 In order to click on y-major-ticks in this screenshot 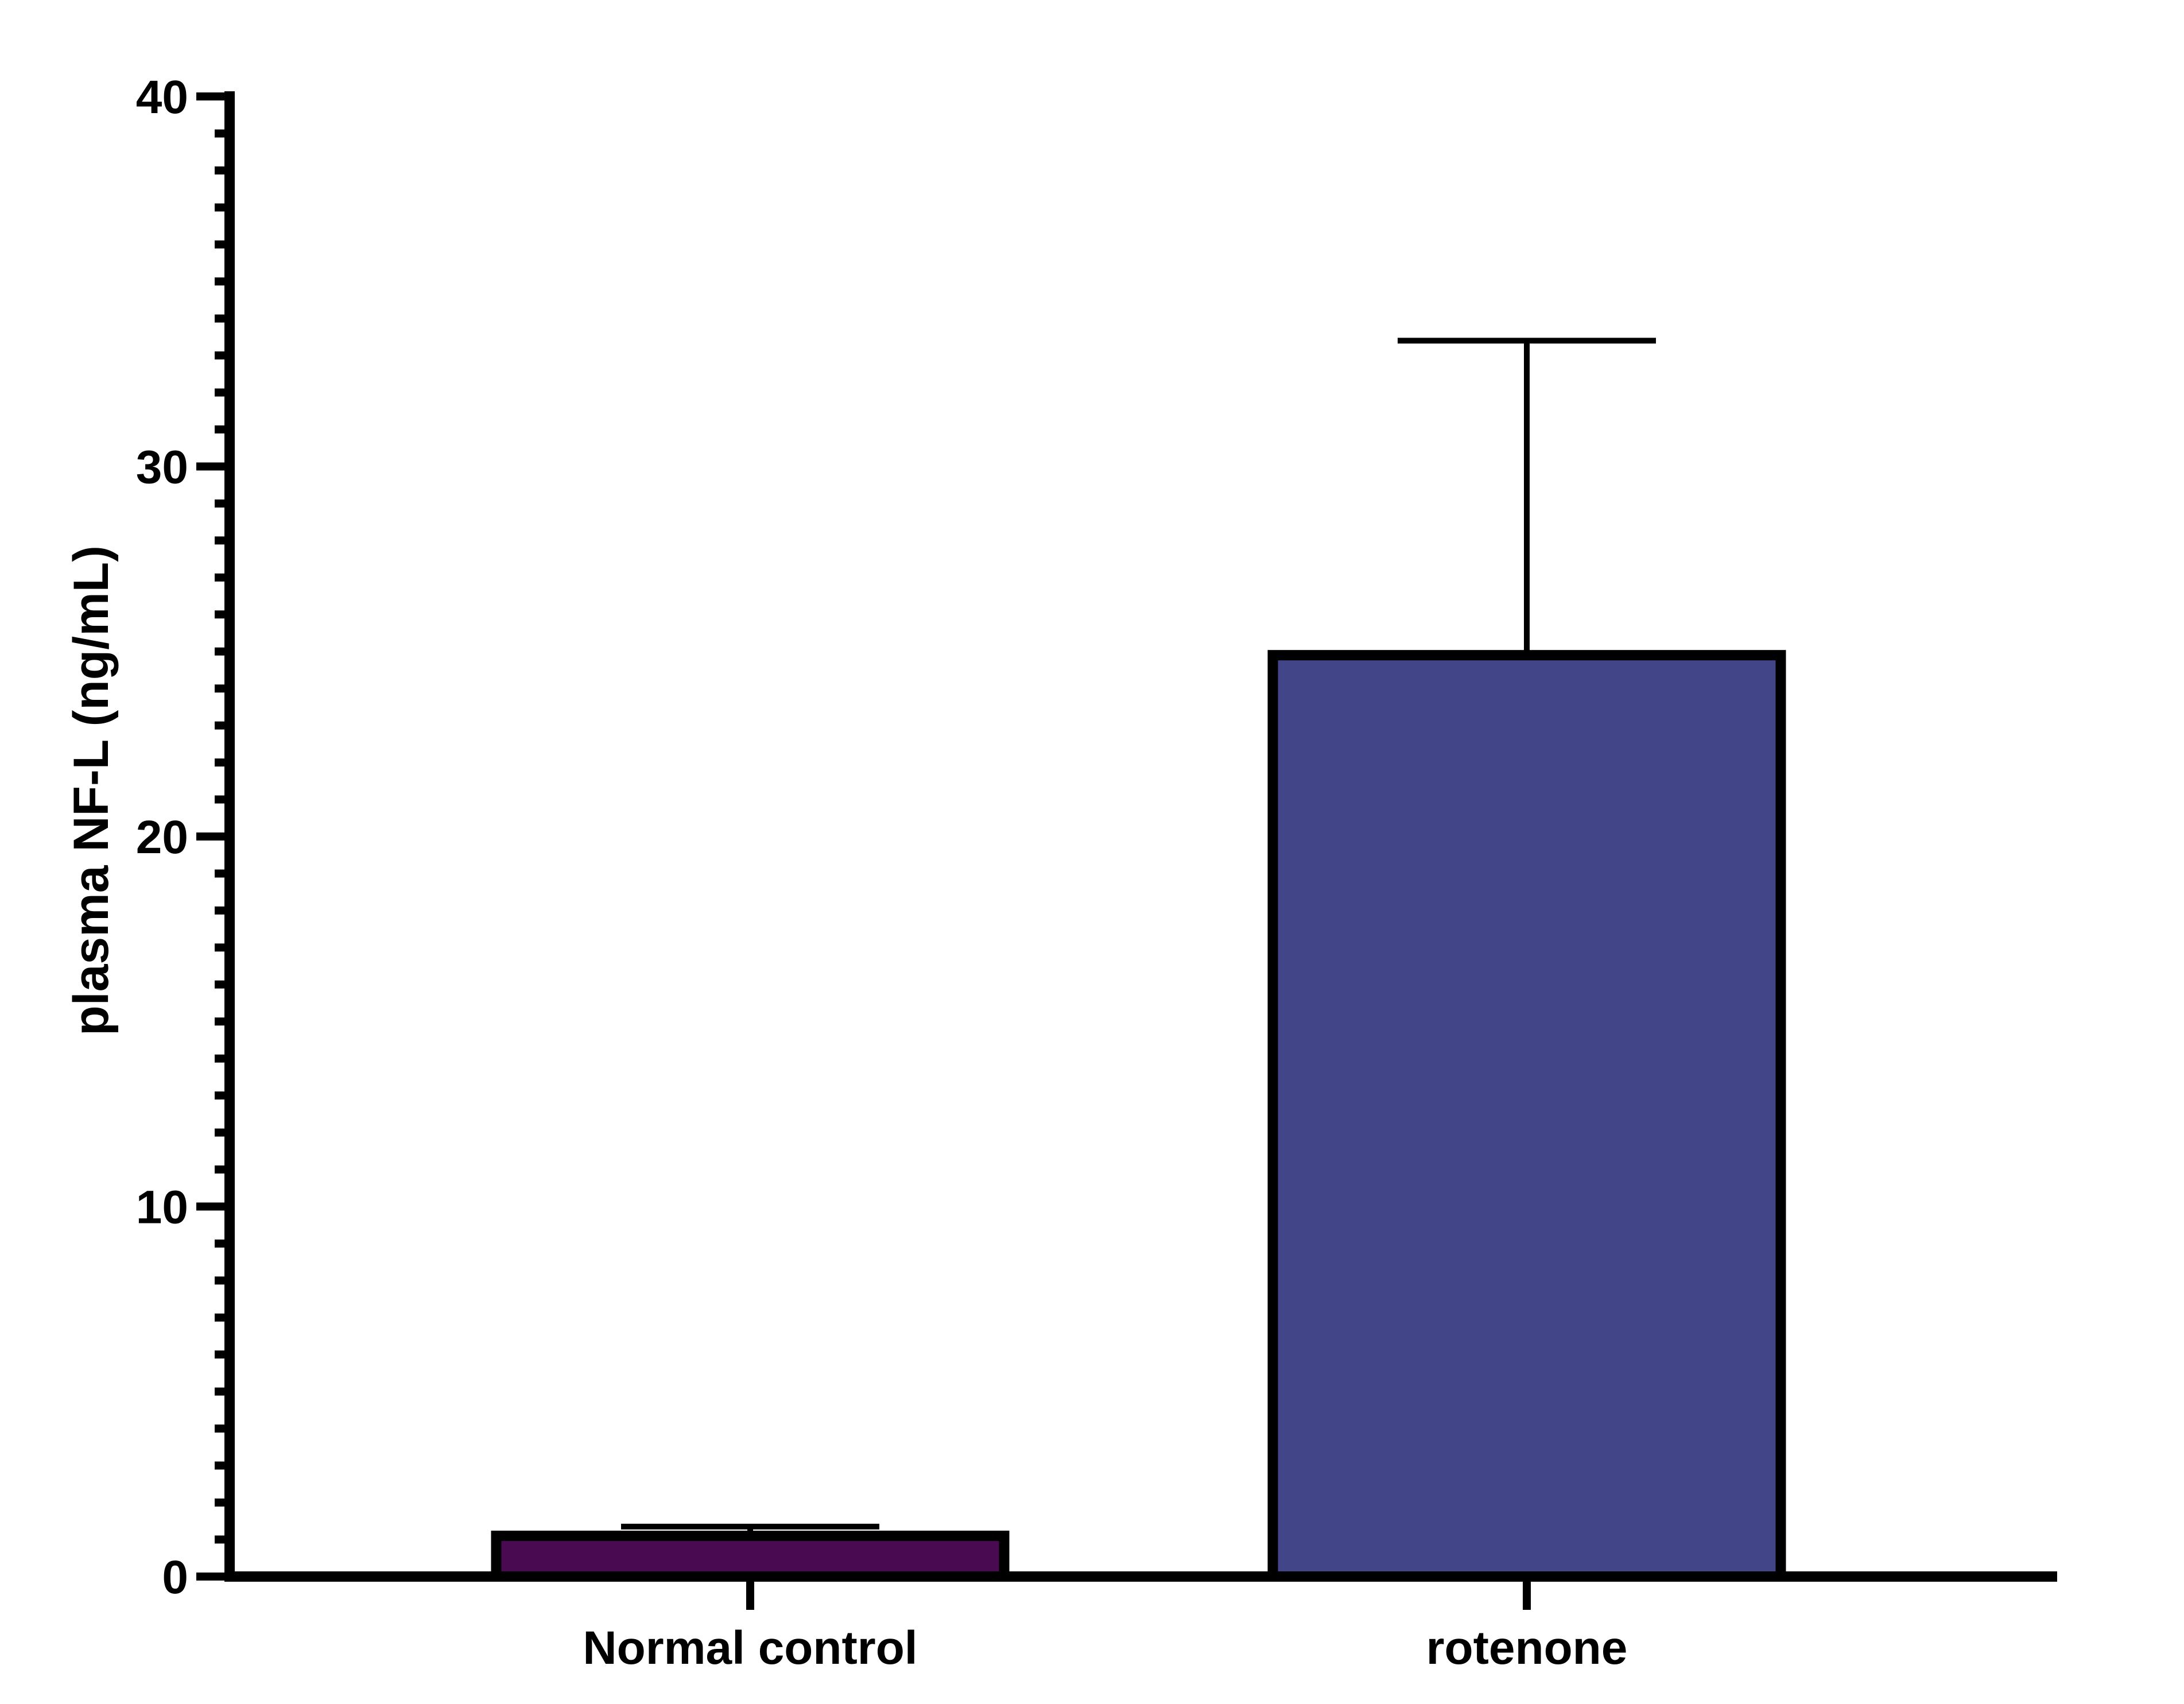, I will do `click(213, 836)`.